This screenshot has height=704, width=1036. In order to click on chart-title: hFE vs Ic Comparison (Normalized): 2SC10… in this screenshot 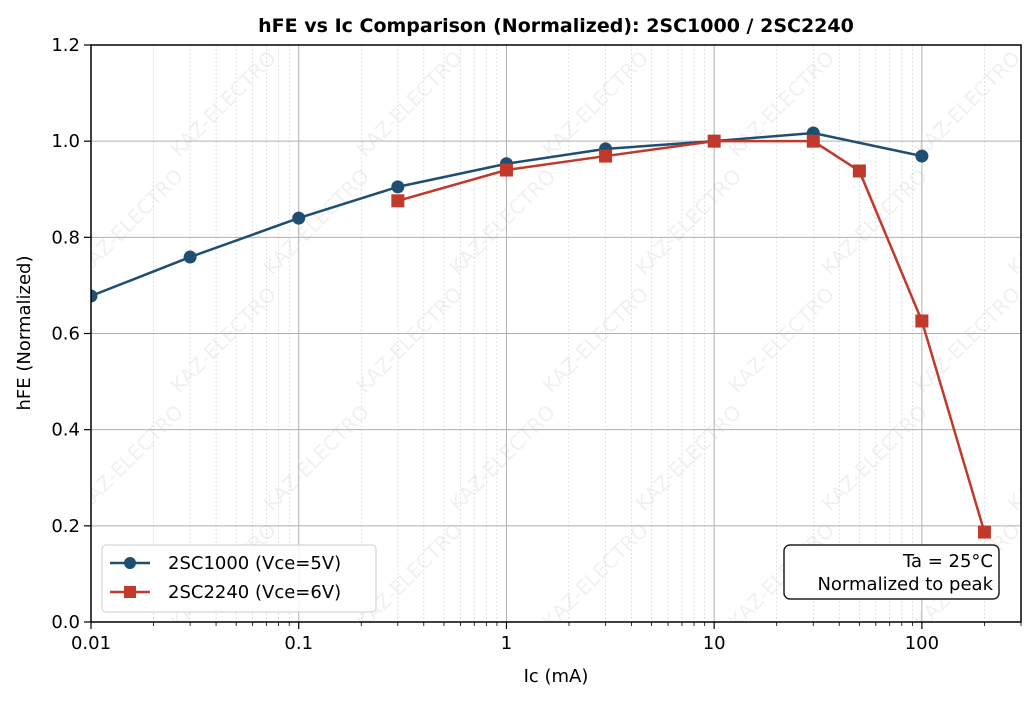, I will do `click(556, 26)`.